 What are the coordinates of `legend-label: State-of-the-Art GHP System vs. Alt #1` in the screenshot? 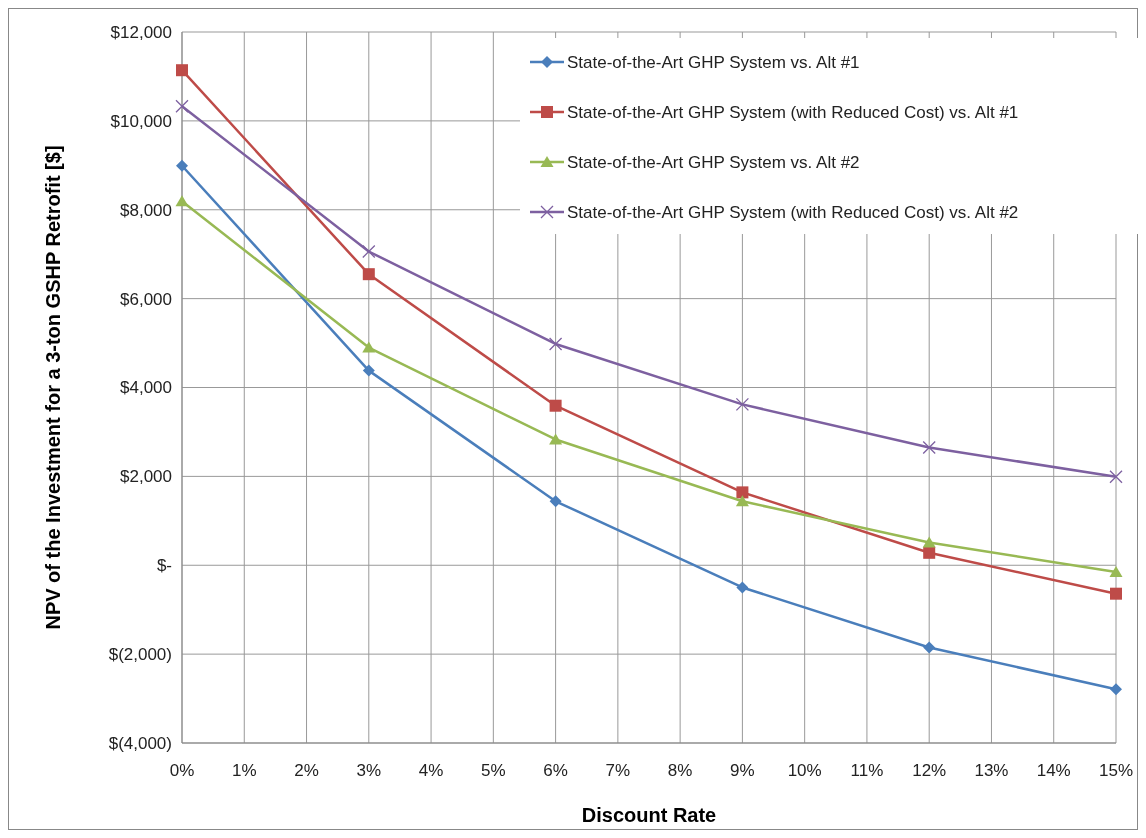 It's located at (713, 62).